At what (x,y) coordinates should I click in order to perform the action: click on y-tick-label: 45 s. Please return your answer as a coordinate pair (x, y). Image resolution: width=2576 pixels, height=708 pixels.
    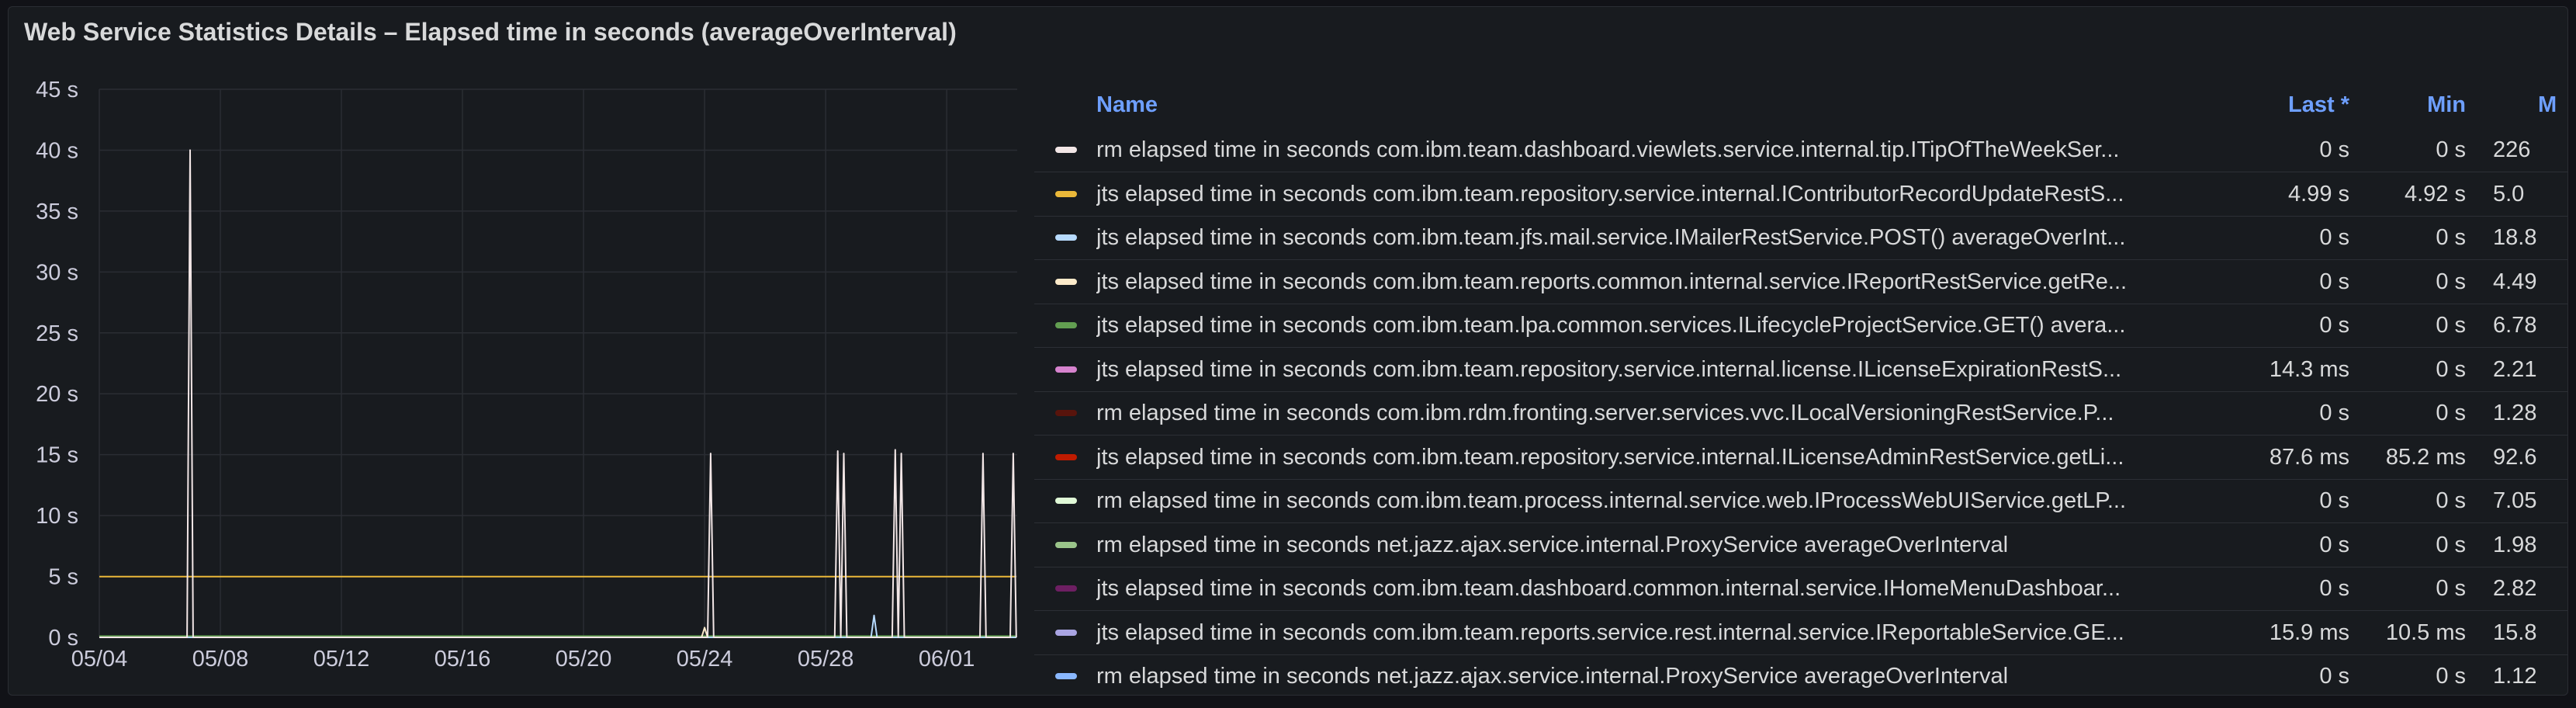
    Looking at the image, I should click on (57, 90).